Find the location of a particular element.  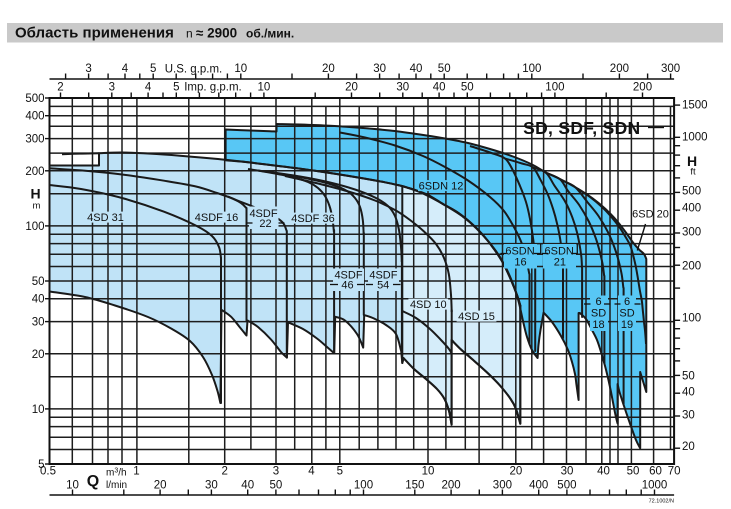

svg-text: Q is located at coordinates (93, 481).